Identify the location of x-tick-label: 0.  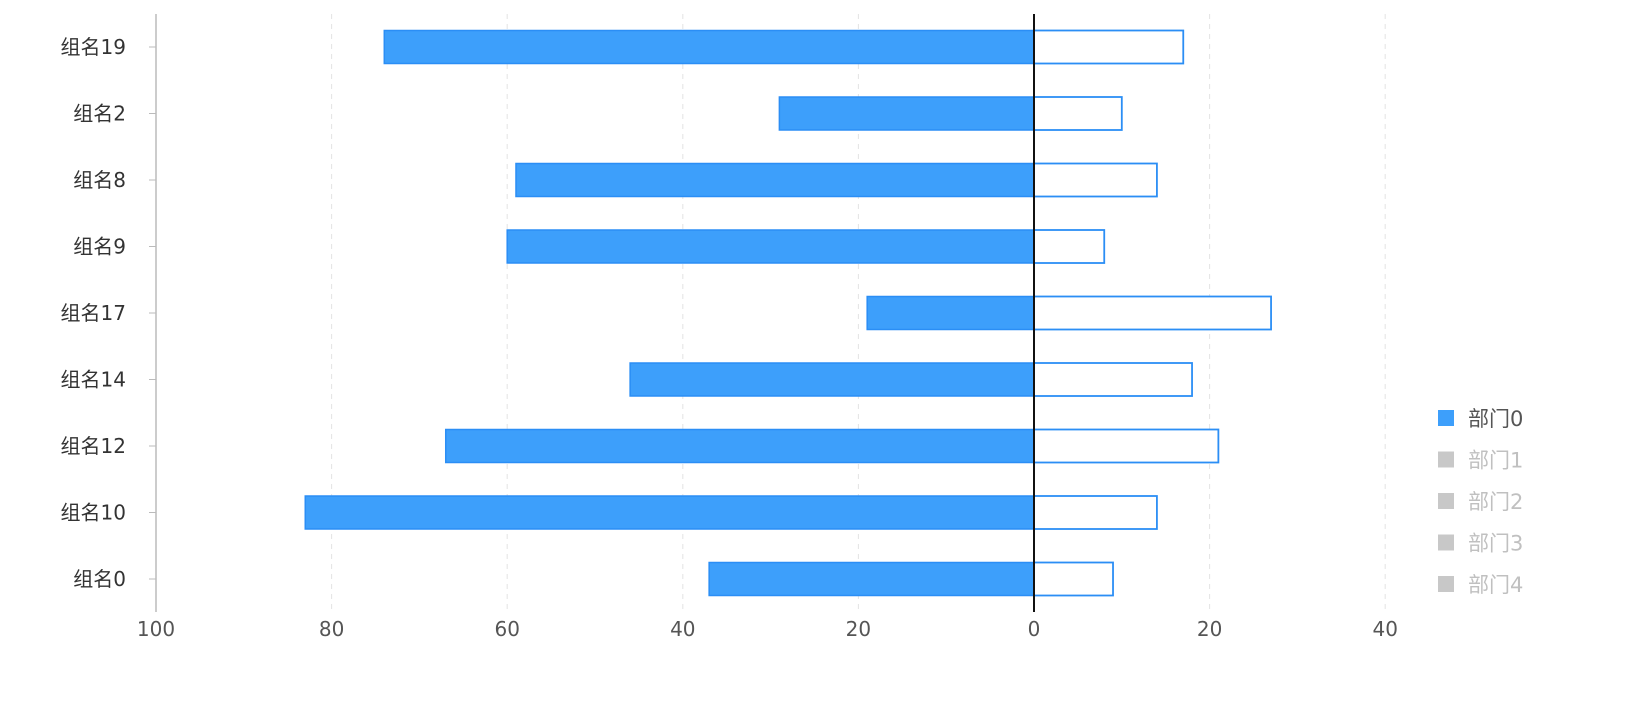
(1034, 629).